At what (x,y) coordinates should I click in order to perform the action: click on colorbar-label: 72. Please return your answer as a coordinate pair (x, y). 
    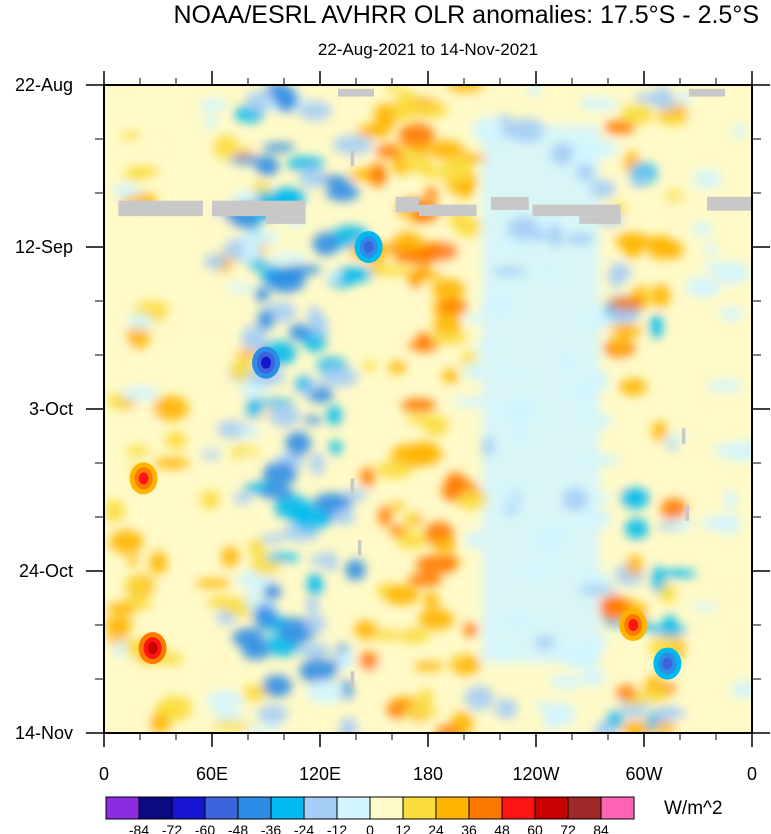
    Looking at the image, I should click on (568, 828).